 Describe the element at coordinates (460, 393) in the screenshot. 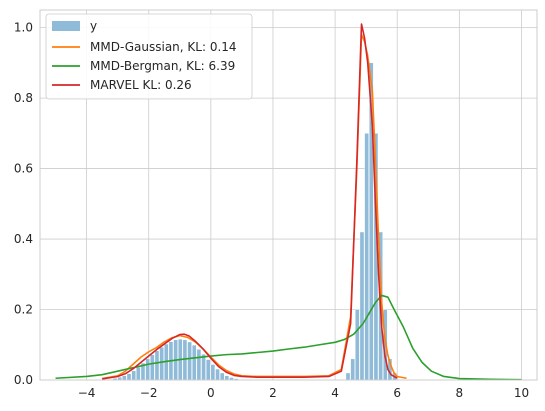

I see `x-tick-label: 8` at that location.